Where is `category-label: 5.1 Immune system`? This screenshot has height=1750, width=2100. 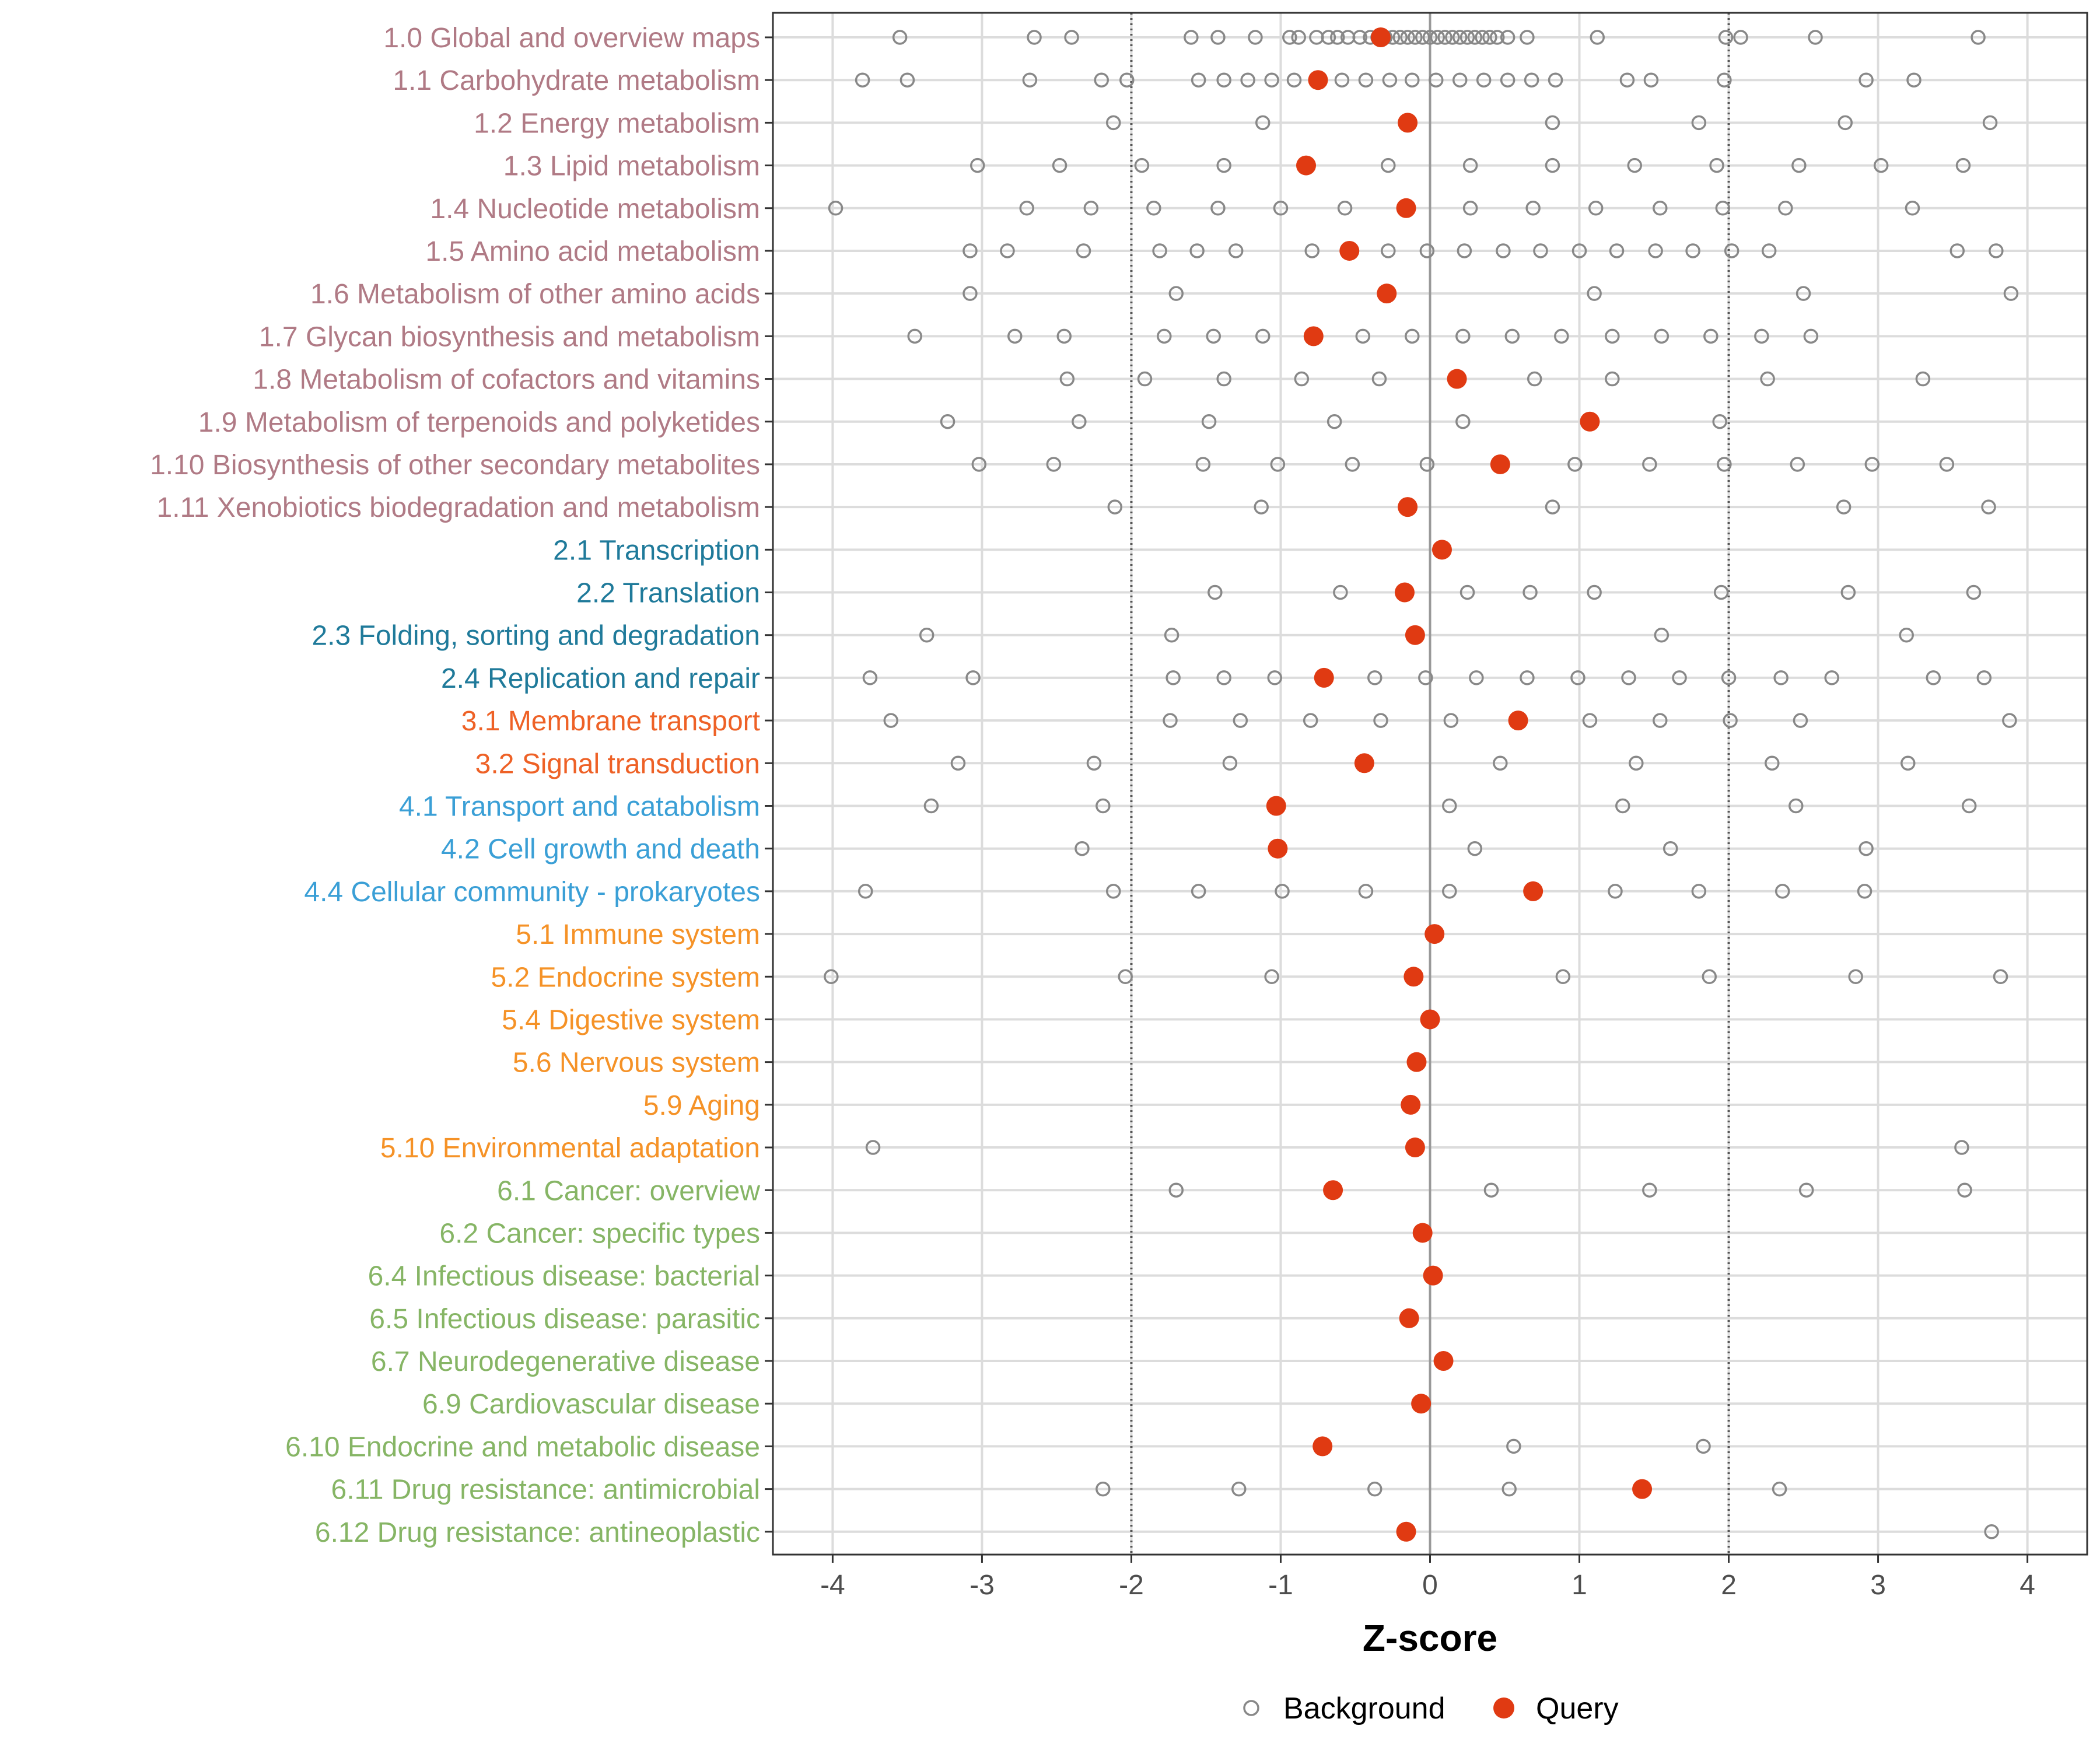
category-label: 5.1 Immune system is located at coordinates (638, 935).